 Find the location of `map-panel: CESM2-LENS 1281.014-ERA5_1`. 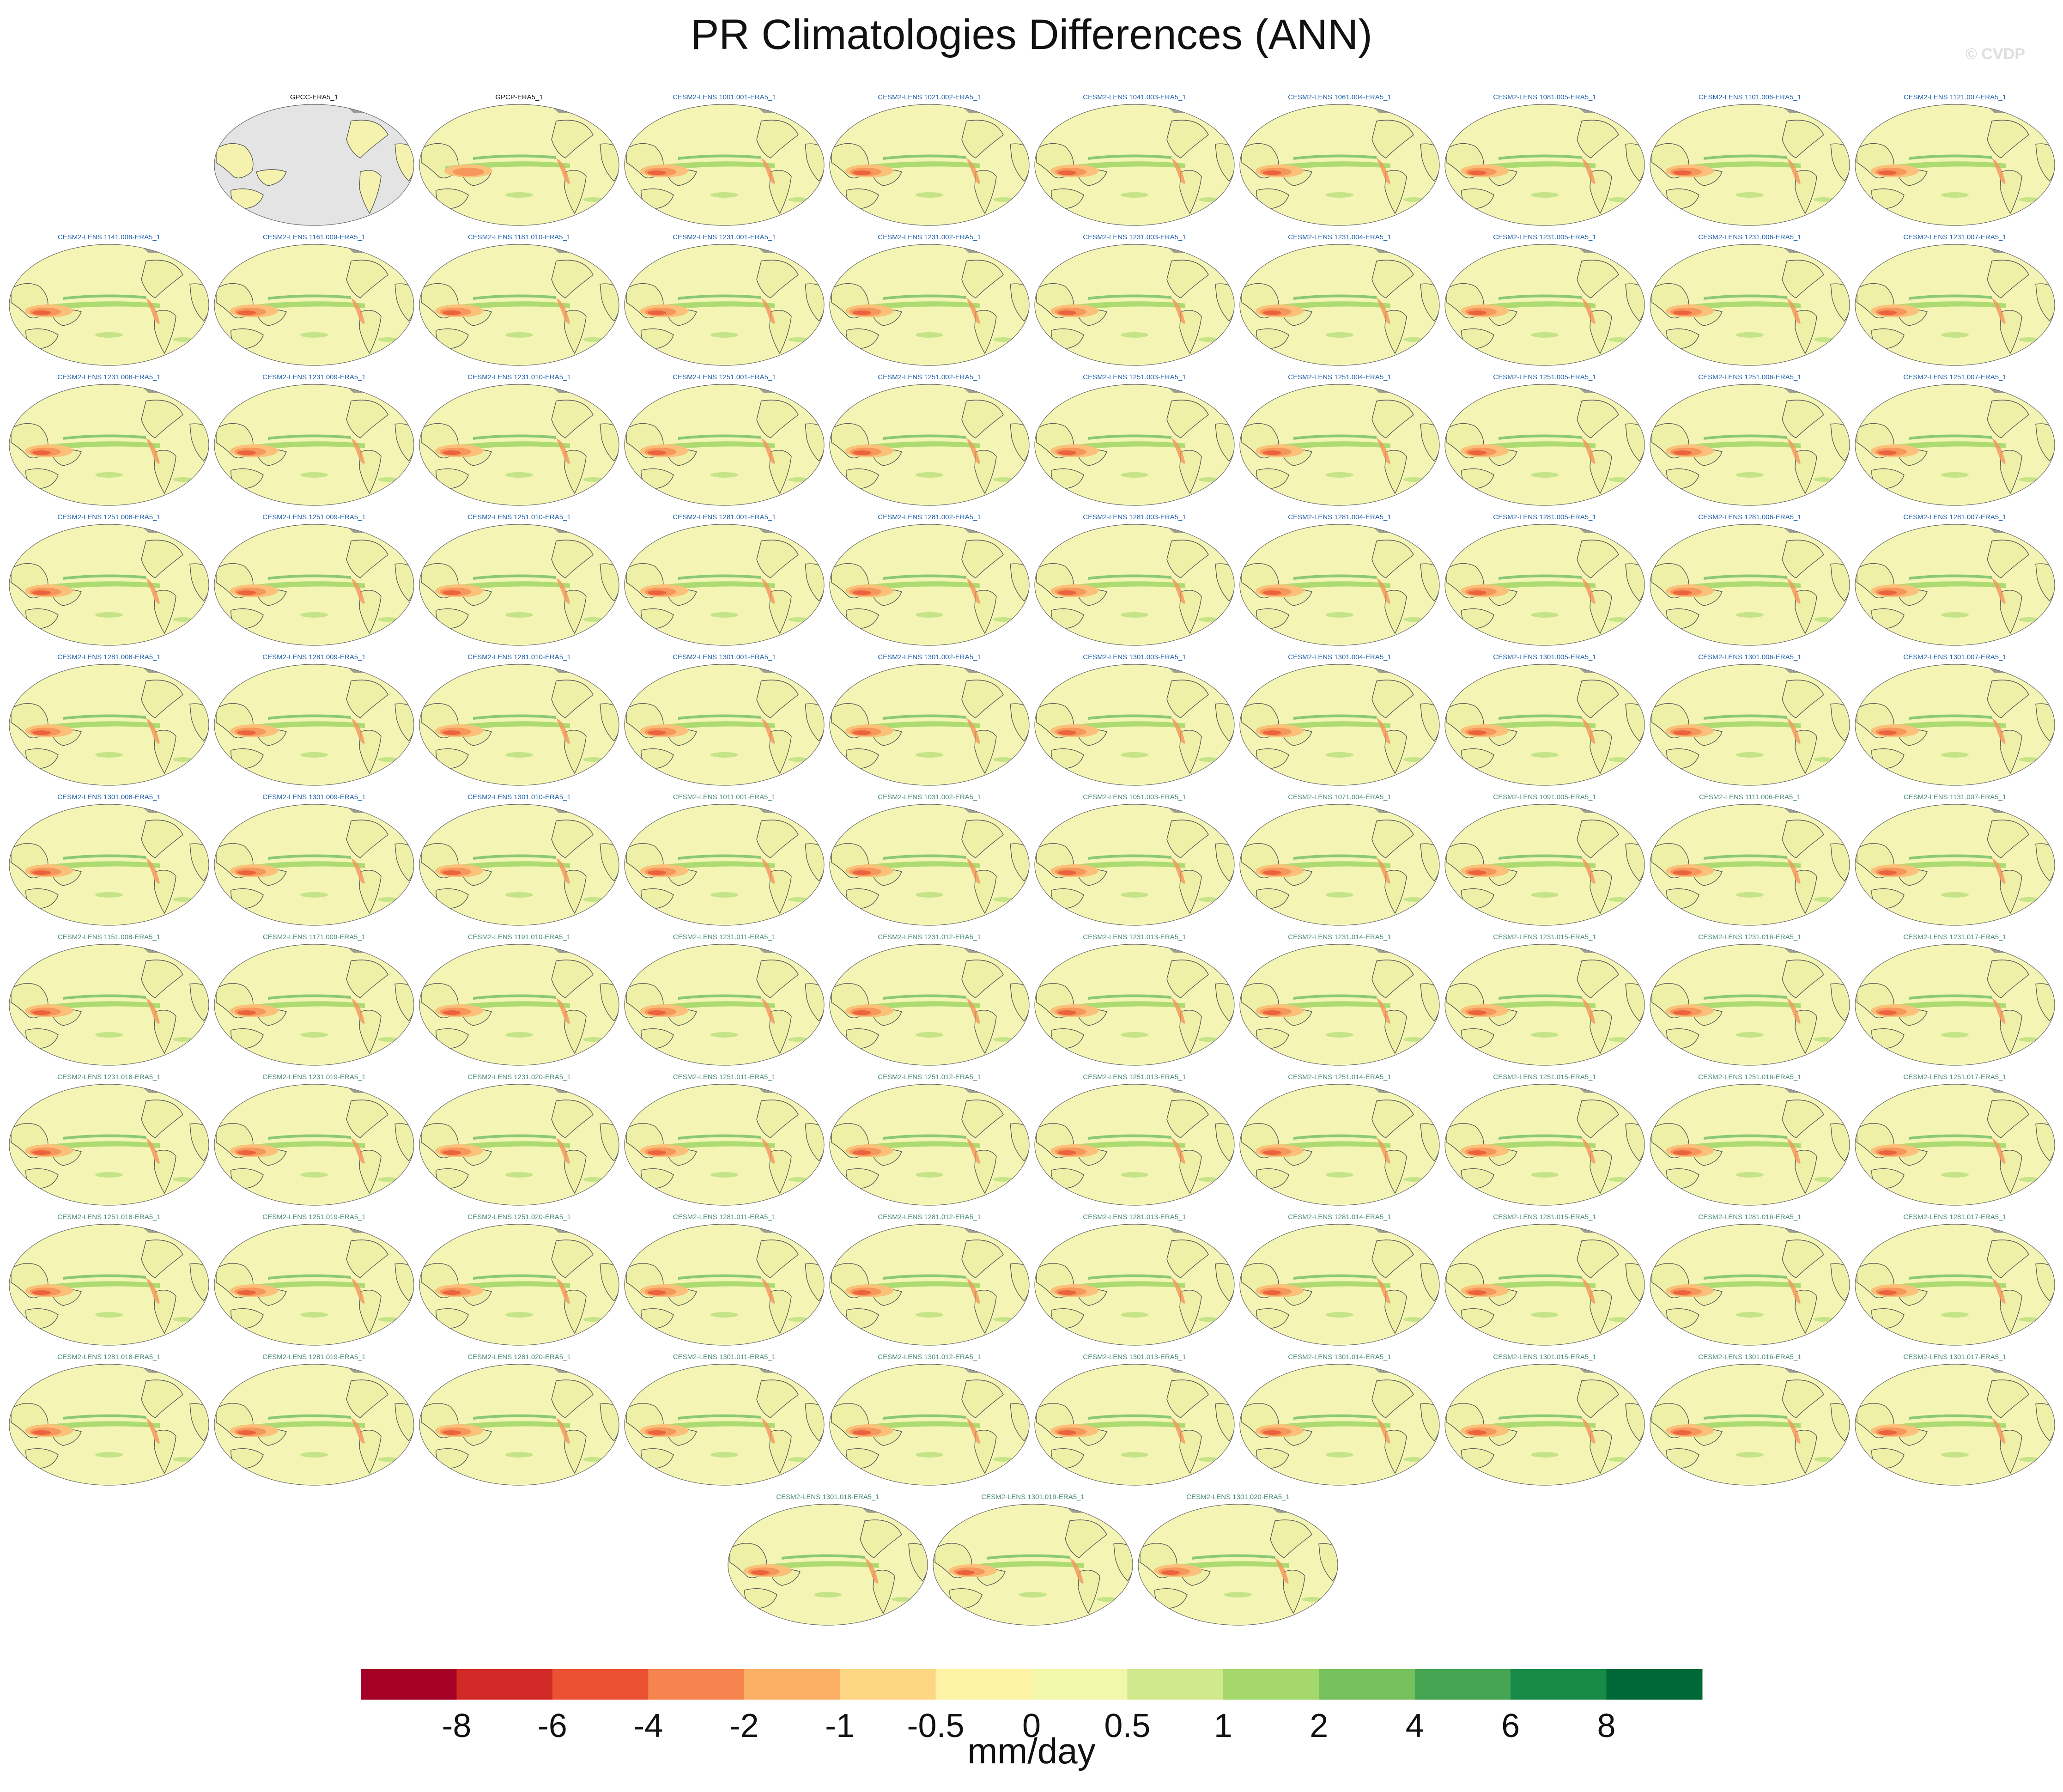

map-panel: CESM2-LENS 1281.014-ERA5_1 is located at coordinates (1339, 1281).